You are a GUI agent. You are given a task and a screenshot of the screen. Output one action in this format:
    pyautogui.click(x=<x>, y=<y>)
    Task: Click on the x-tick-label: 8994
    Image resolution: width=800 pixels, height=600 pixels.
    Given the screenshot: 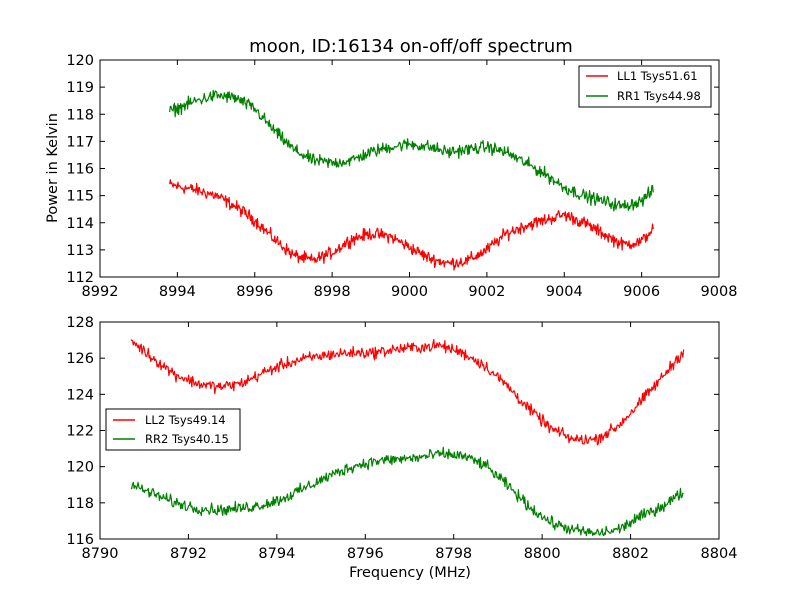 What is the action you would take?
    pyautogui.click(x=177, y=292)
    